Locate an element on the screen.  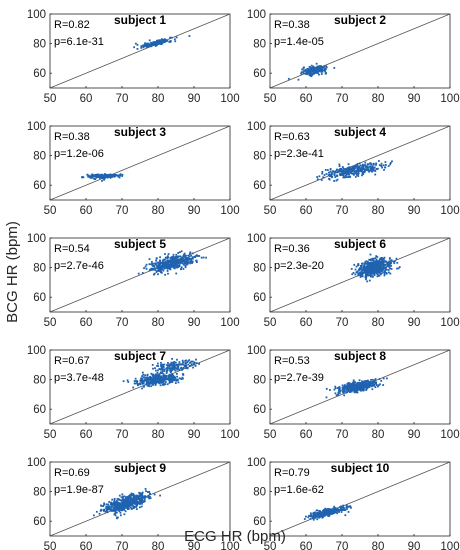
y-tick-label: 80 is located at coordinates (39, 381).